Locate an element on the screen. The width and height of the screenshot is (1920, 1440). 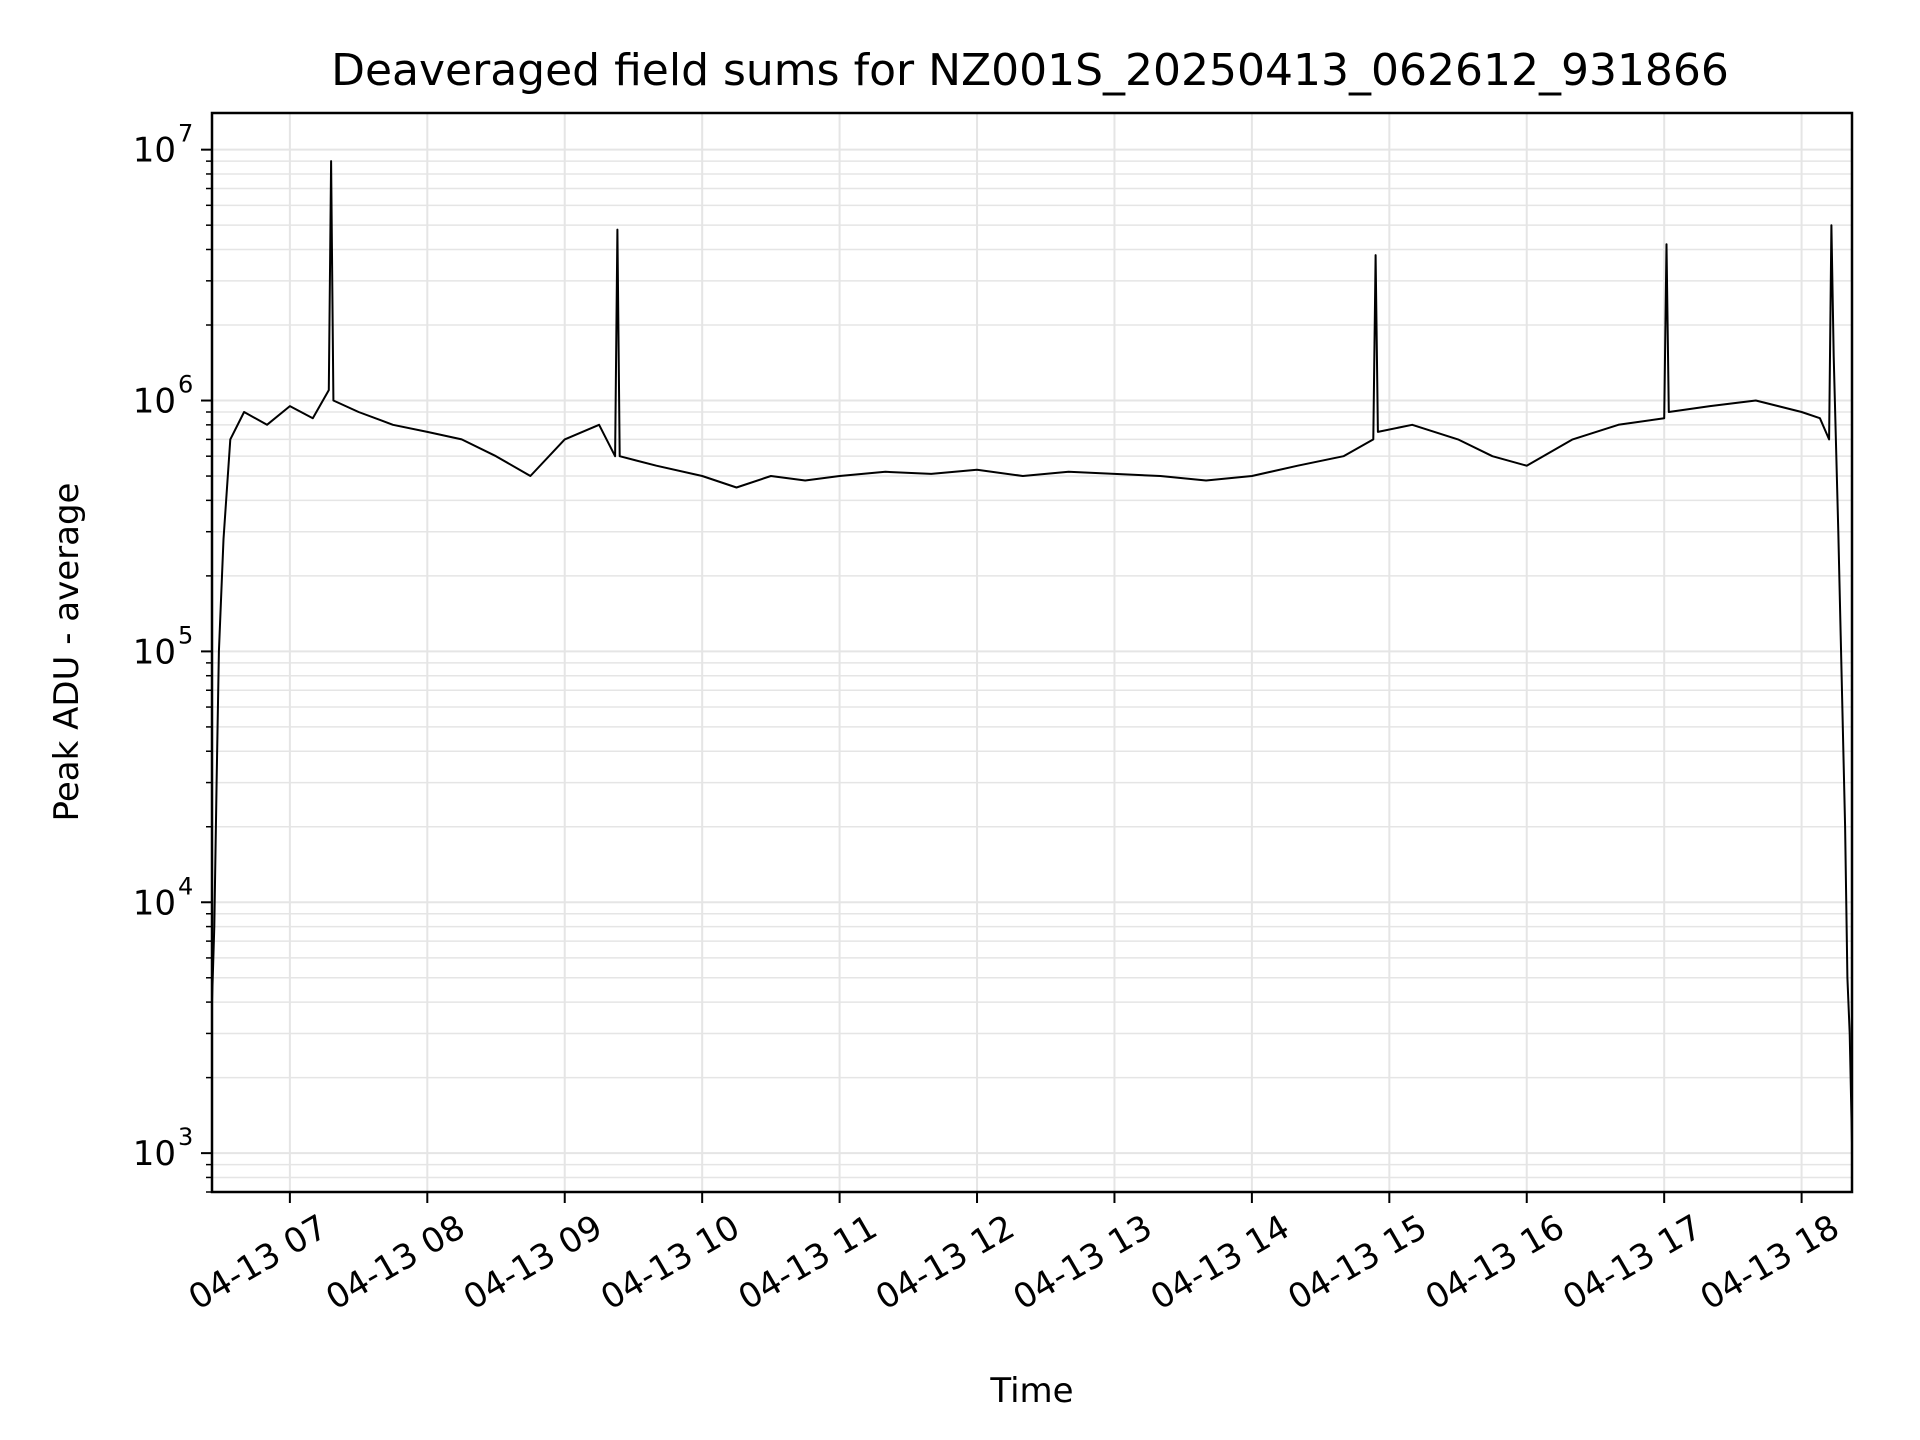
x-tick-label: 04-13 12 is located at coordinates (945, 1262).